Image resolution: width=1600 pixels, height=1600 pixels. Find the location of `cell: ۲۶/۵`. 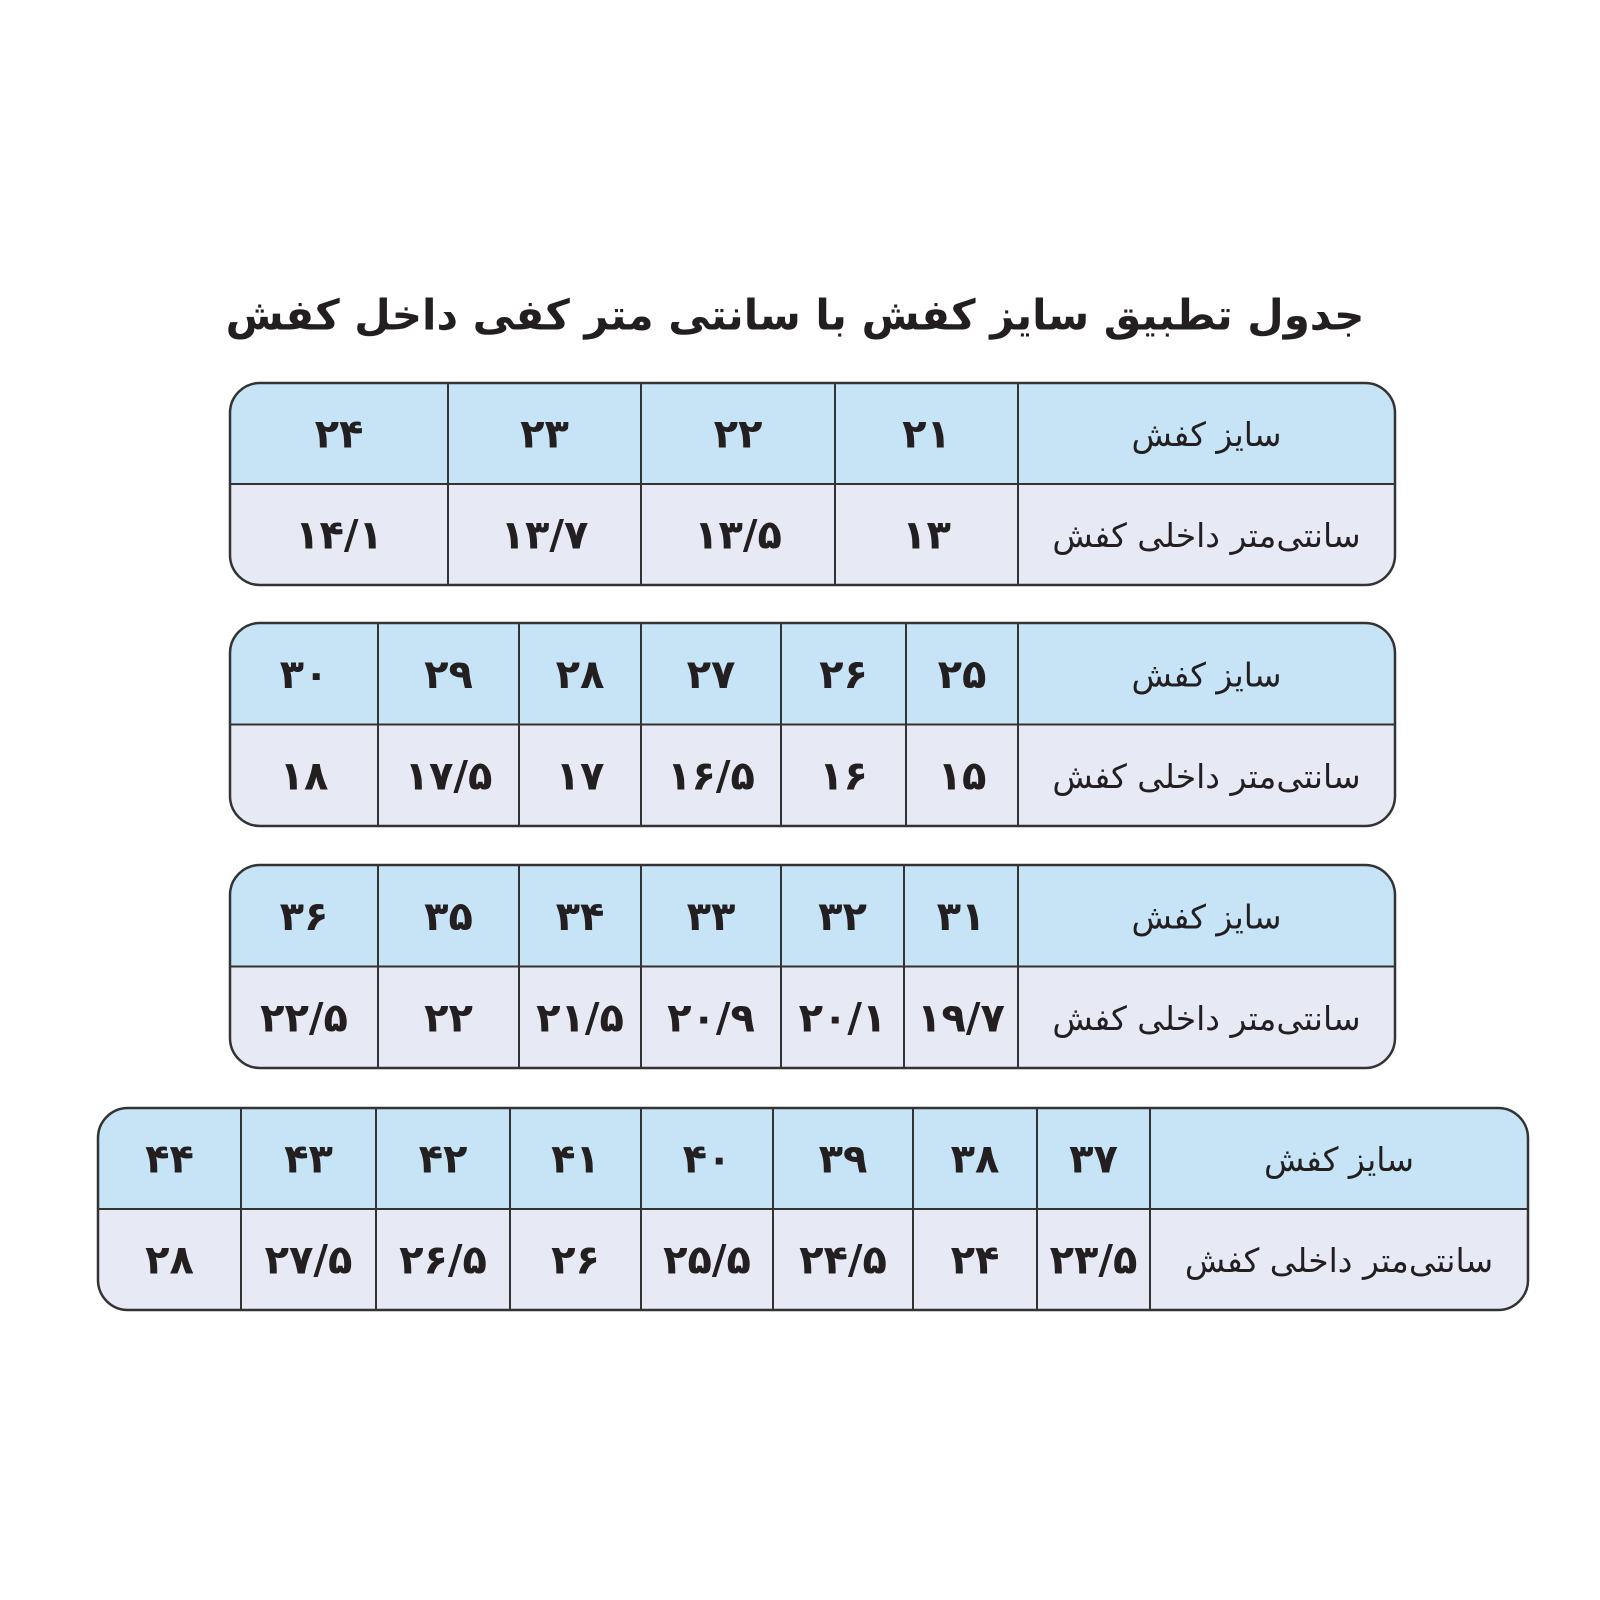

cell: ۲۶/۵ is located at coordinates (443, 1261).